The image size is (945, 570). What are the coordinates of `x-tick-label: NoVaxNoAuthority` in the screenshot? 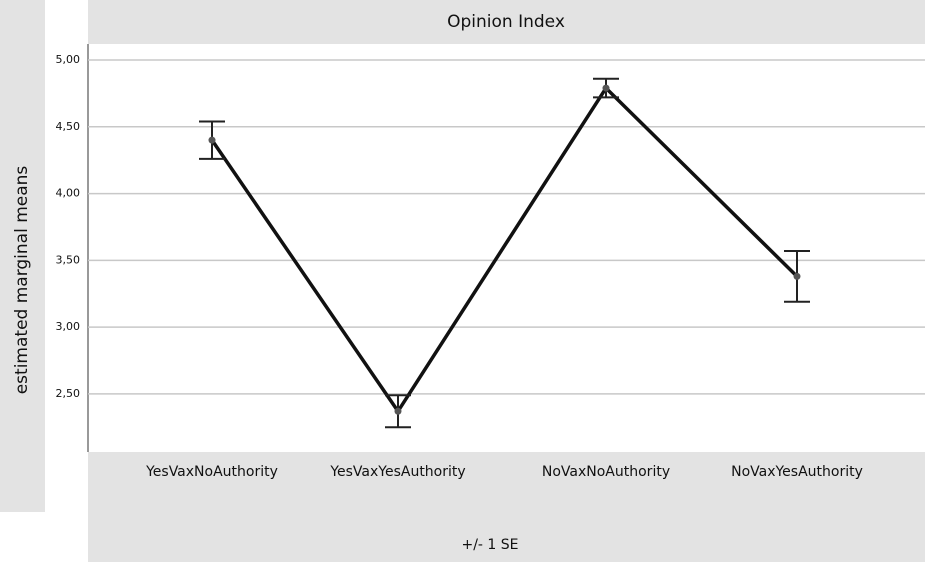 It's located at (606, 472).